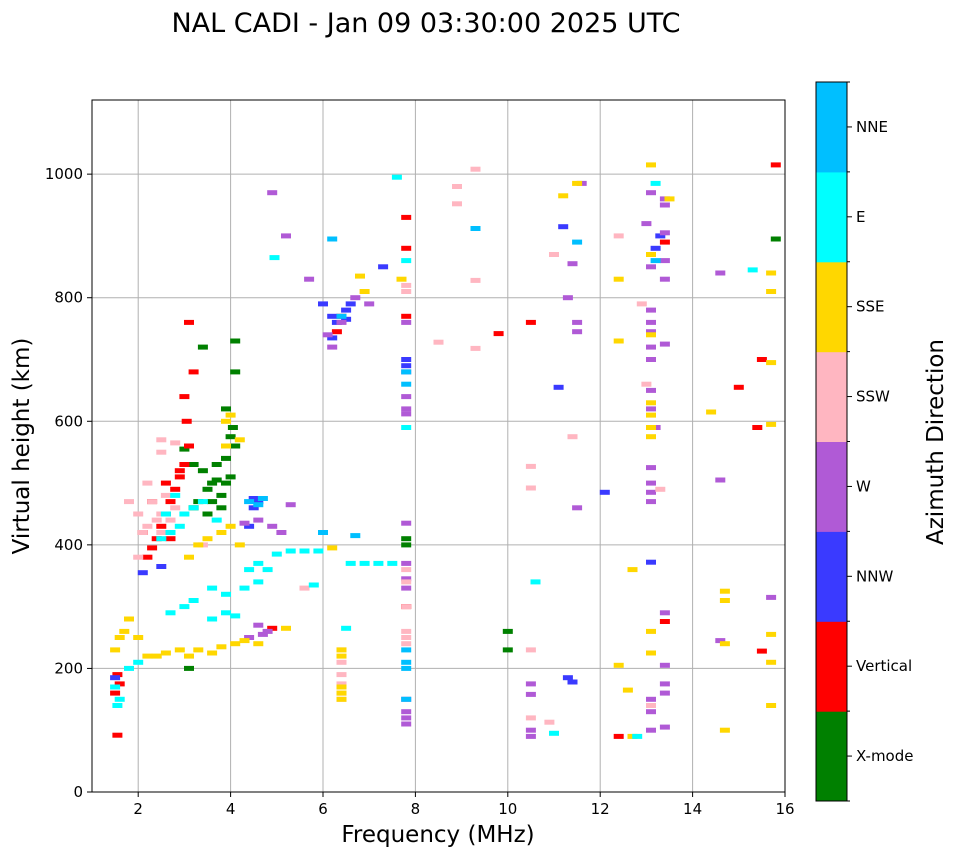 This screenshot has width=958, height=857. I want to click on colorbar-tick-label: X-mode, so click(884, 756).